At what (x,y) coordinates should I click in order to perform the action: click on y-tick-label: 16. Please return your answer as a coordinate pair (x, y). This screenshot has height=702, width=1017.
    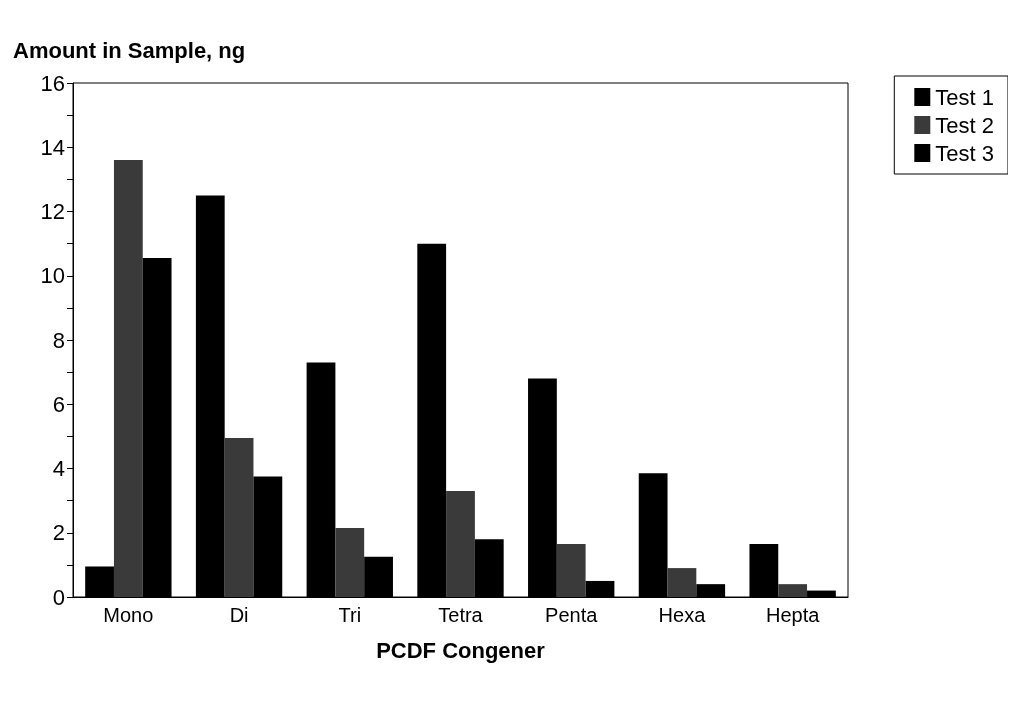
    Looking at the image, I should click on (52, 83).